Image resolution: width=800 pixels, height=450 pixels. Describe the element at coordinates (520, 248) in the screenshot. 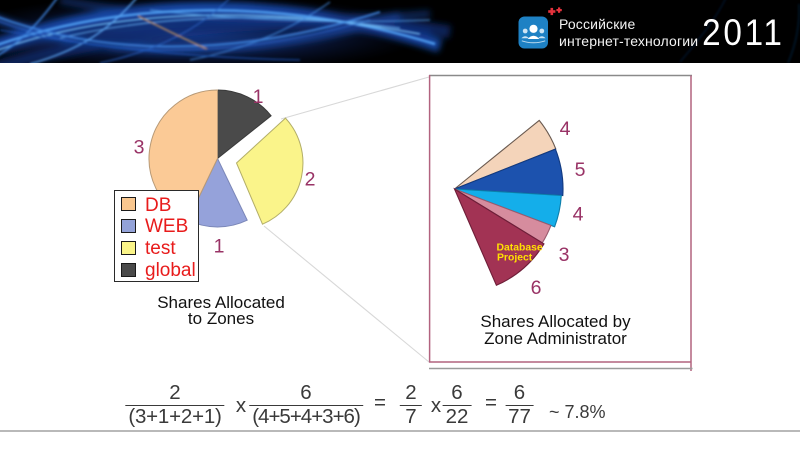

I see `svg-text: Database` at that location.